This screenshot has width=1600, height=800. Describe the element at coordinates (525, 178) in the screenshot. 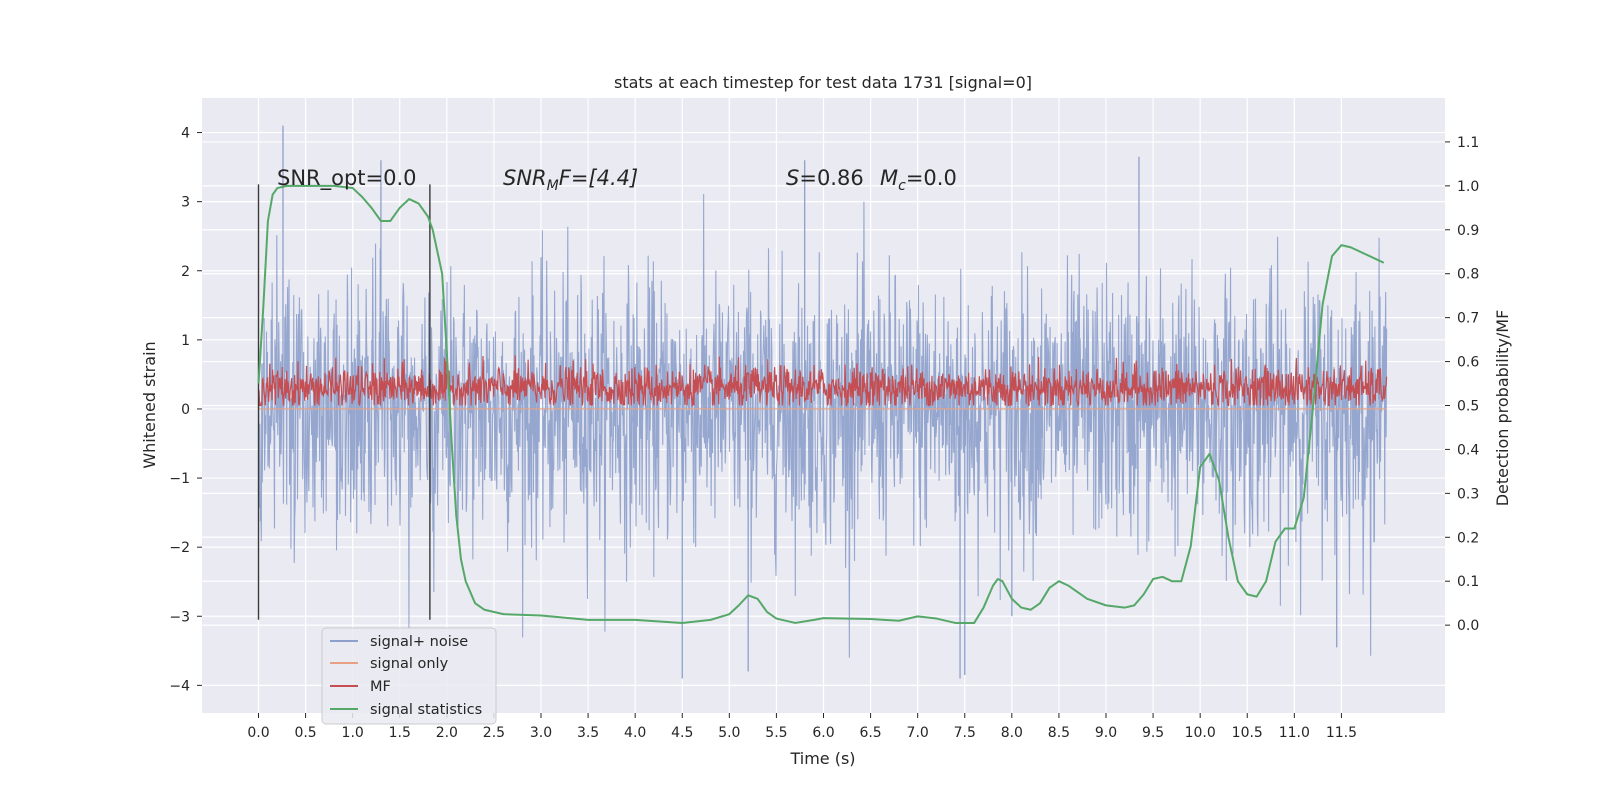

I see `annotation-snr-mf-prefix: SNR` at that location.